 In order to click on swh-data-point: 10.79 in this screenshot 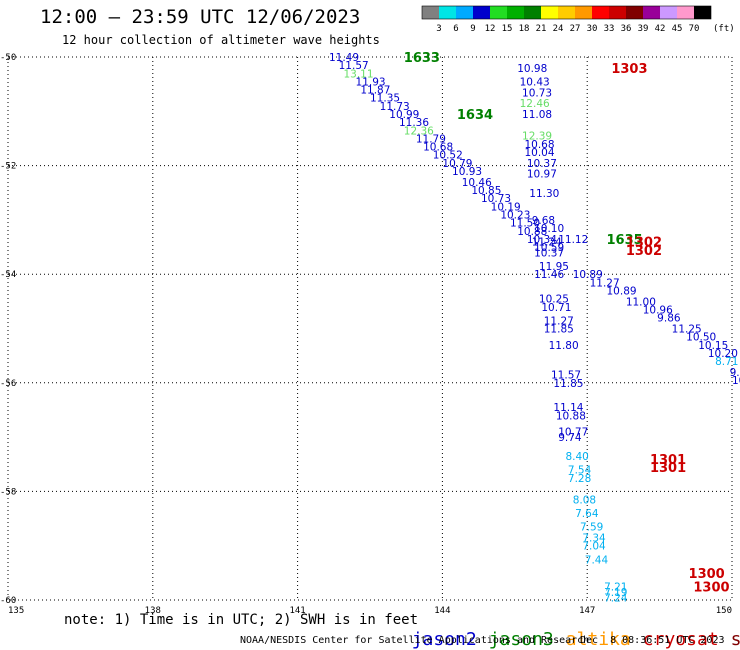, I will do `click(457, 164)`.